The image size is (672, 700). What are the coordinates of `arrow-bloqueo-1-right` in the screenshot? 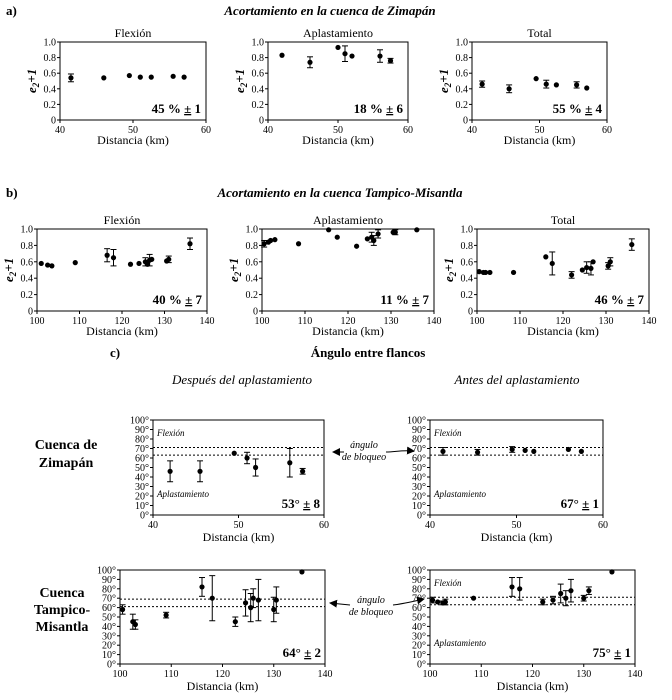 It's located at (400, 450).